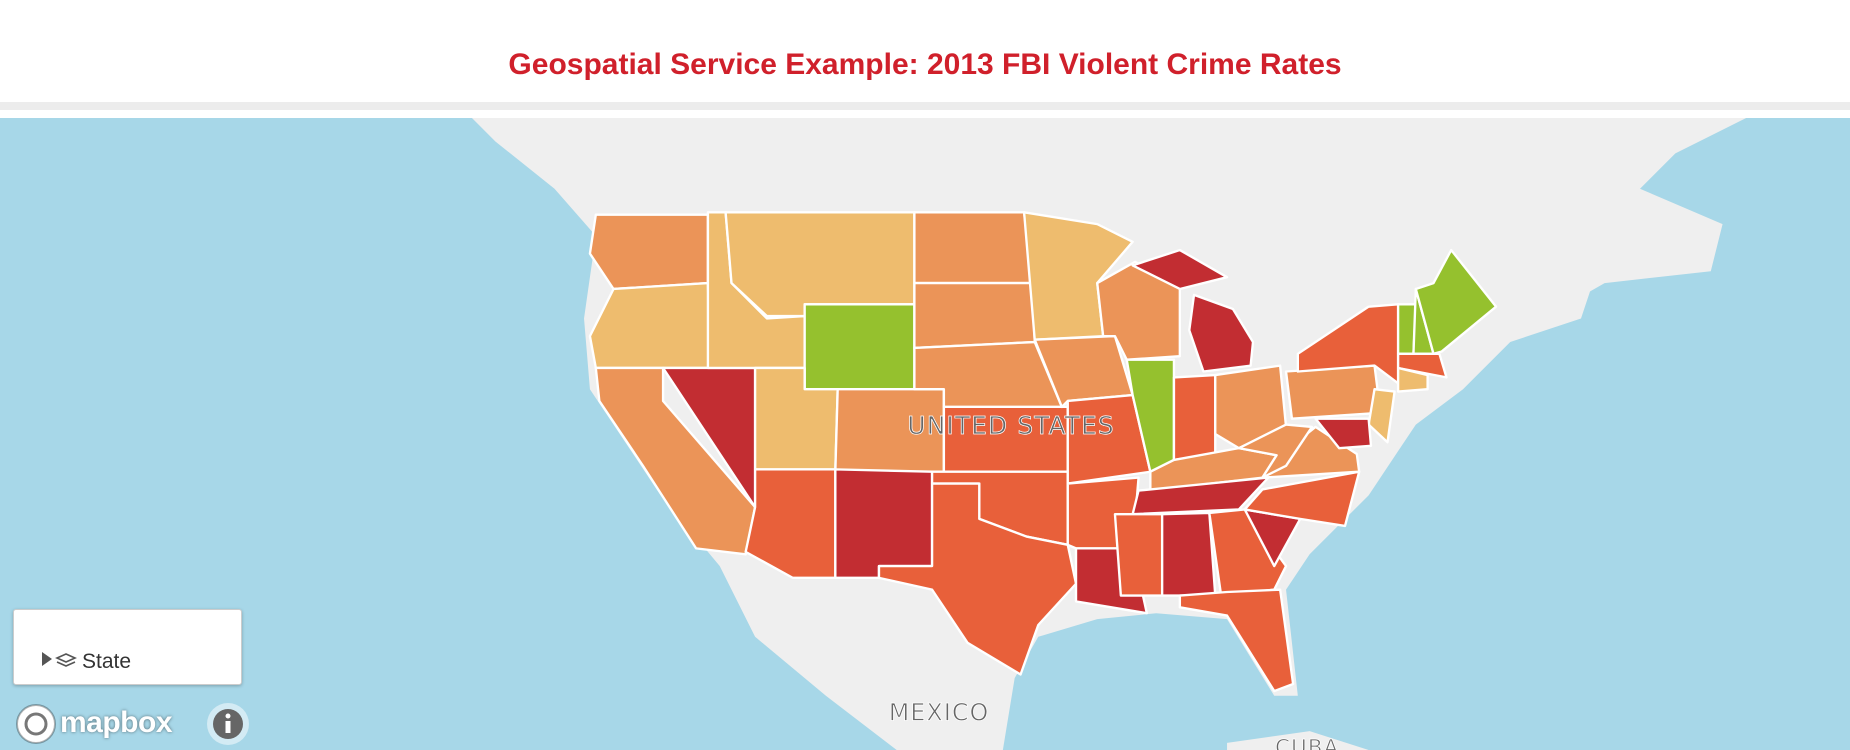 Image resolution: width=1850 pixels, height=750 pixels. What do you see at coordinates (116, 722) in the screenshot?
I see `attribution: mapbox` at bounding box center [116, 722].